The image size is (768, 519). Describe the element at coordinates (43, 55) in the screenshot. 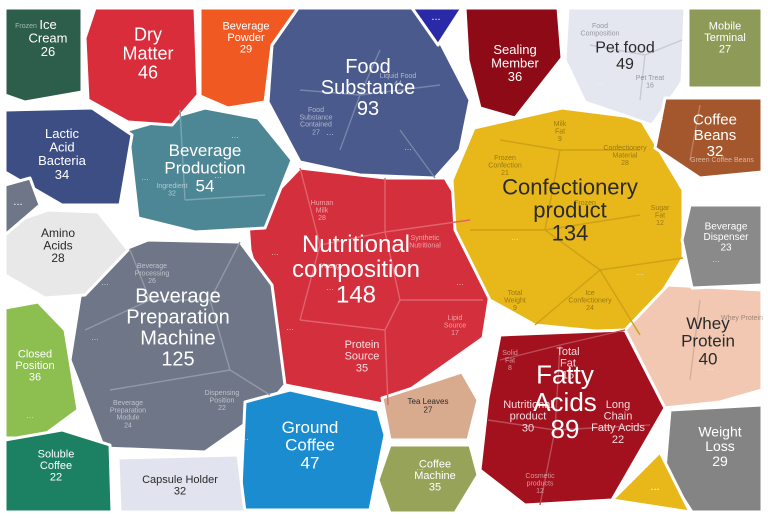

I see `cell-ice-cream: Ice Cream: 26` at that location.